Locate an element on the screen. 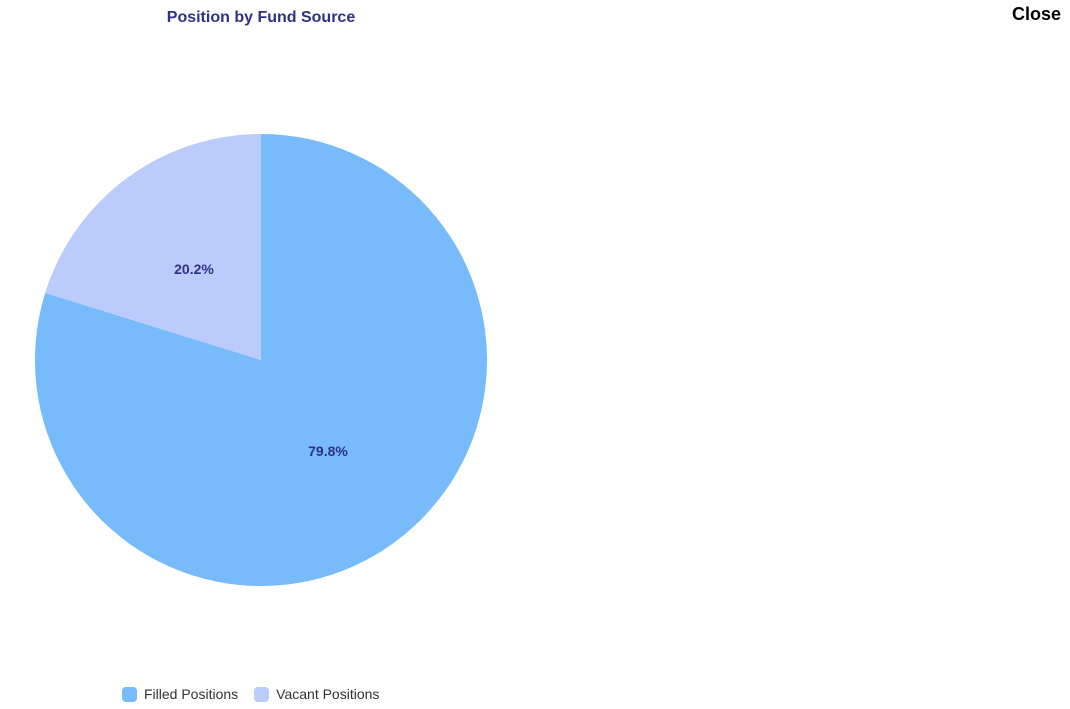  data-label: 79.8% is located at coordinates (328, 451).